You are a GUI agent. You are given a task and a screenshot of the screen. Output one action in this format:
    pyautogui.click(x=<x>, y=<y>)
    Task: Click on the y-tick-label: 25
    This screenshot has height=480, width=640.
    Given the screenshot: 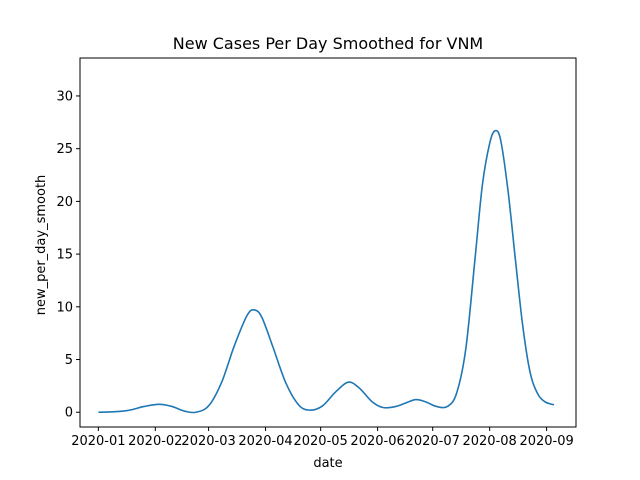 What is the action you would take?
    pyautogui.click(x=64, y=149)
    